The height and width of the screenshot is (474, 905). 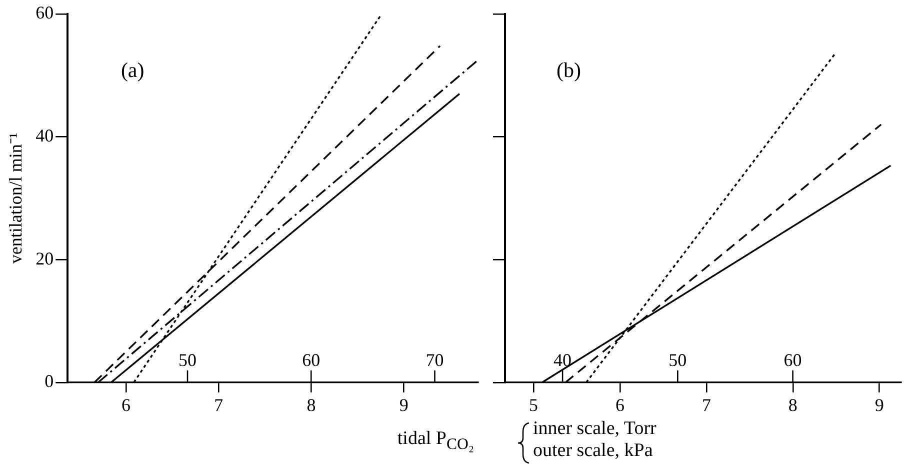 What do you see at coordinates (45, 258) in the screenshot?
I see `y-tick-label: 20` at bounding box center [45, 258].